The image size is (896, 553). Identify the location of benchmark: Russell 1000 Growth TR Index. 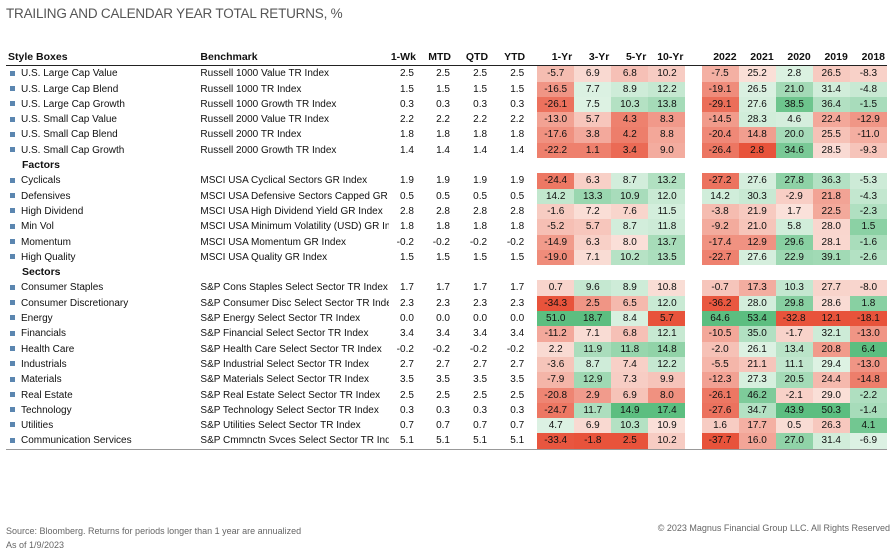
(268, 104).